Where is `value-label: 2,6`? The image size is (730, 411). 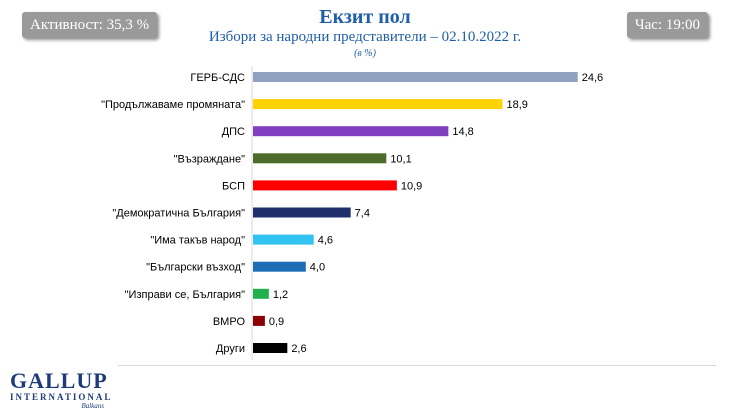 value-label: 2,6 is located at coordinates (298, 349).